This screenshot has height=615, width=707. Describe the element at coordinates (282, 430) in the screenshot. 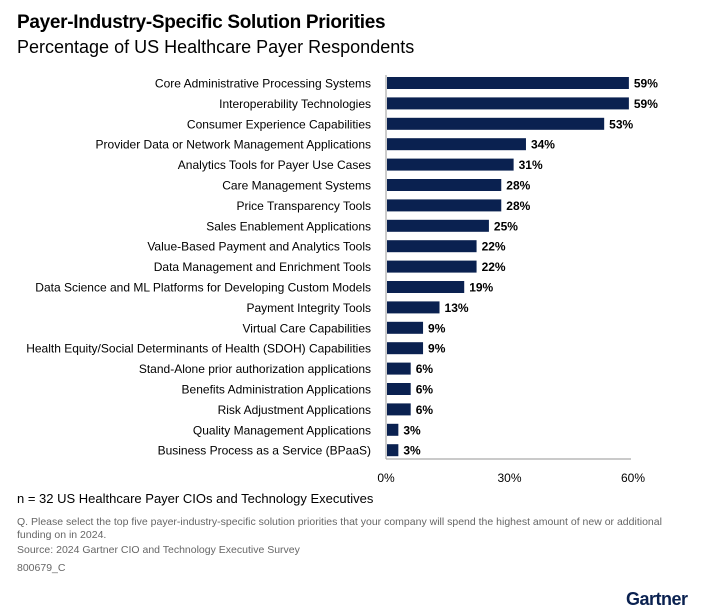

I see `category-label: Quality Management Applications` at that location.